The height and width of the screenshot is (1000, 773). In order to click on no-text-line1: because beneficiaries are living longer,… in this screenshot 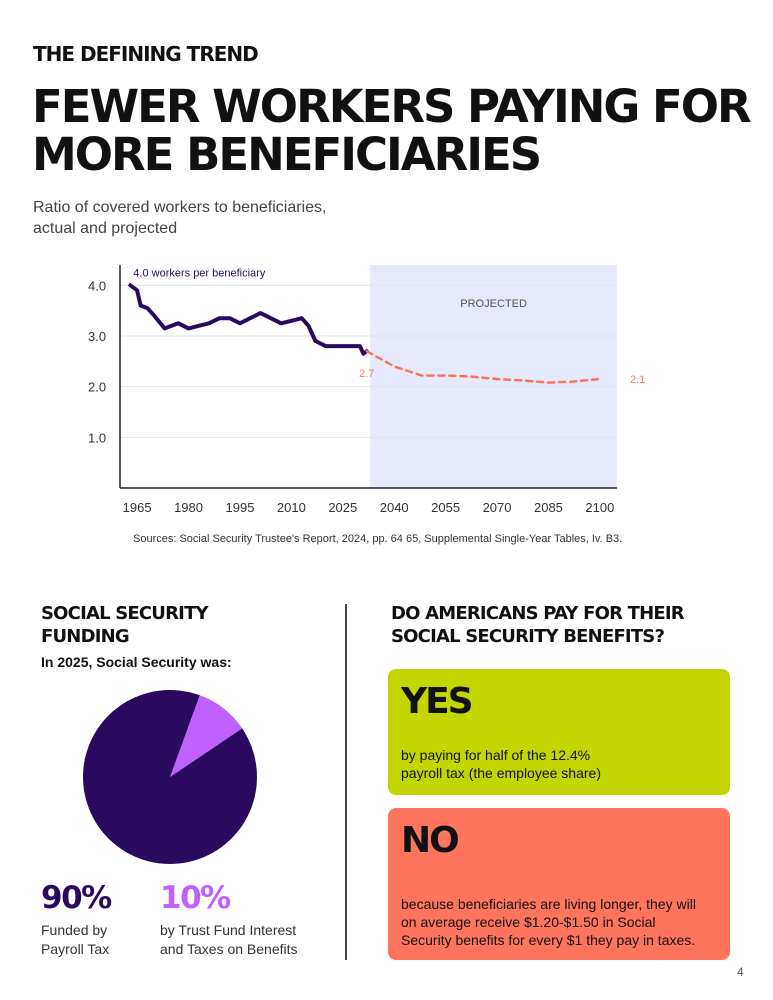, I will do `click(548, 904)`.